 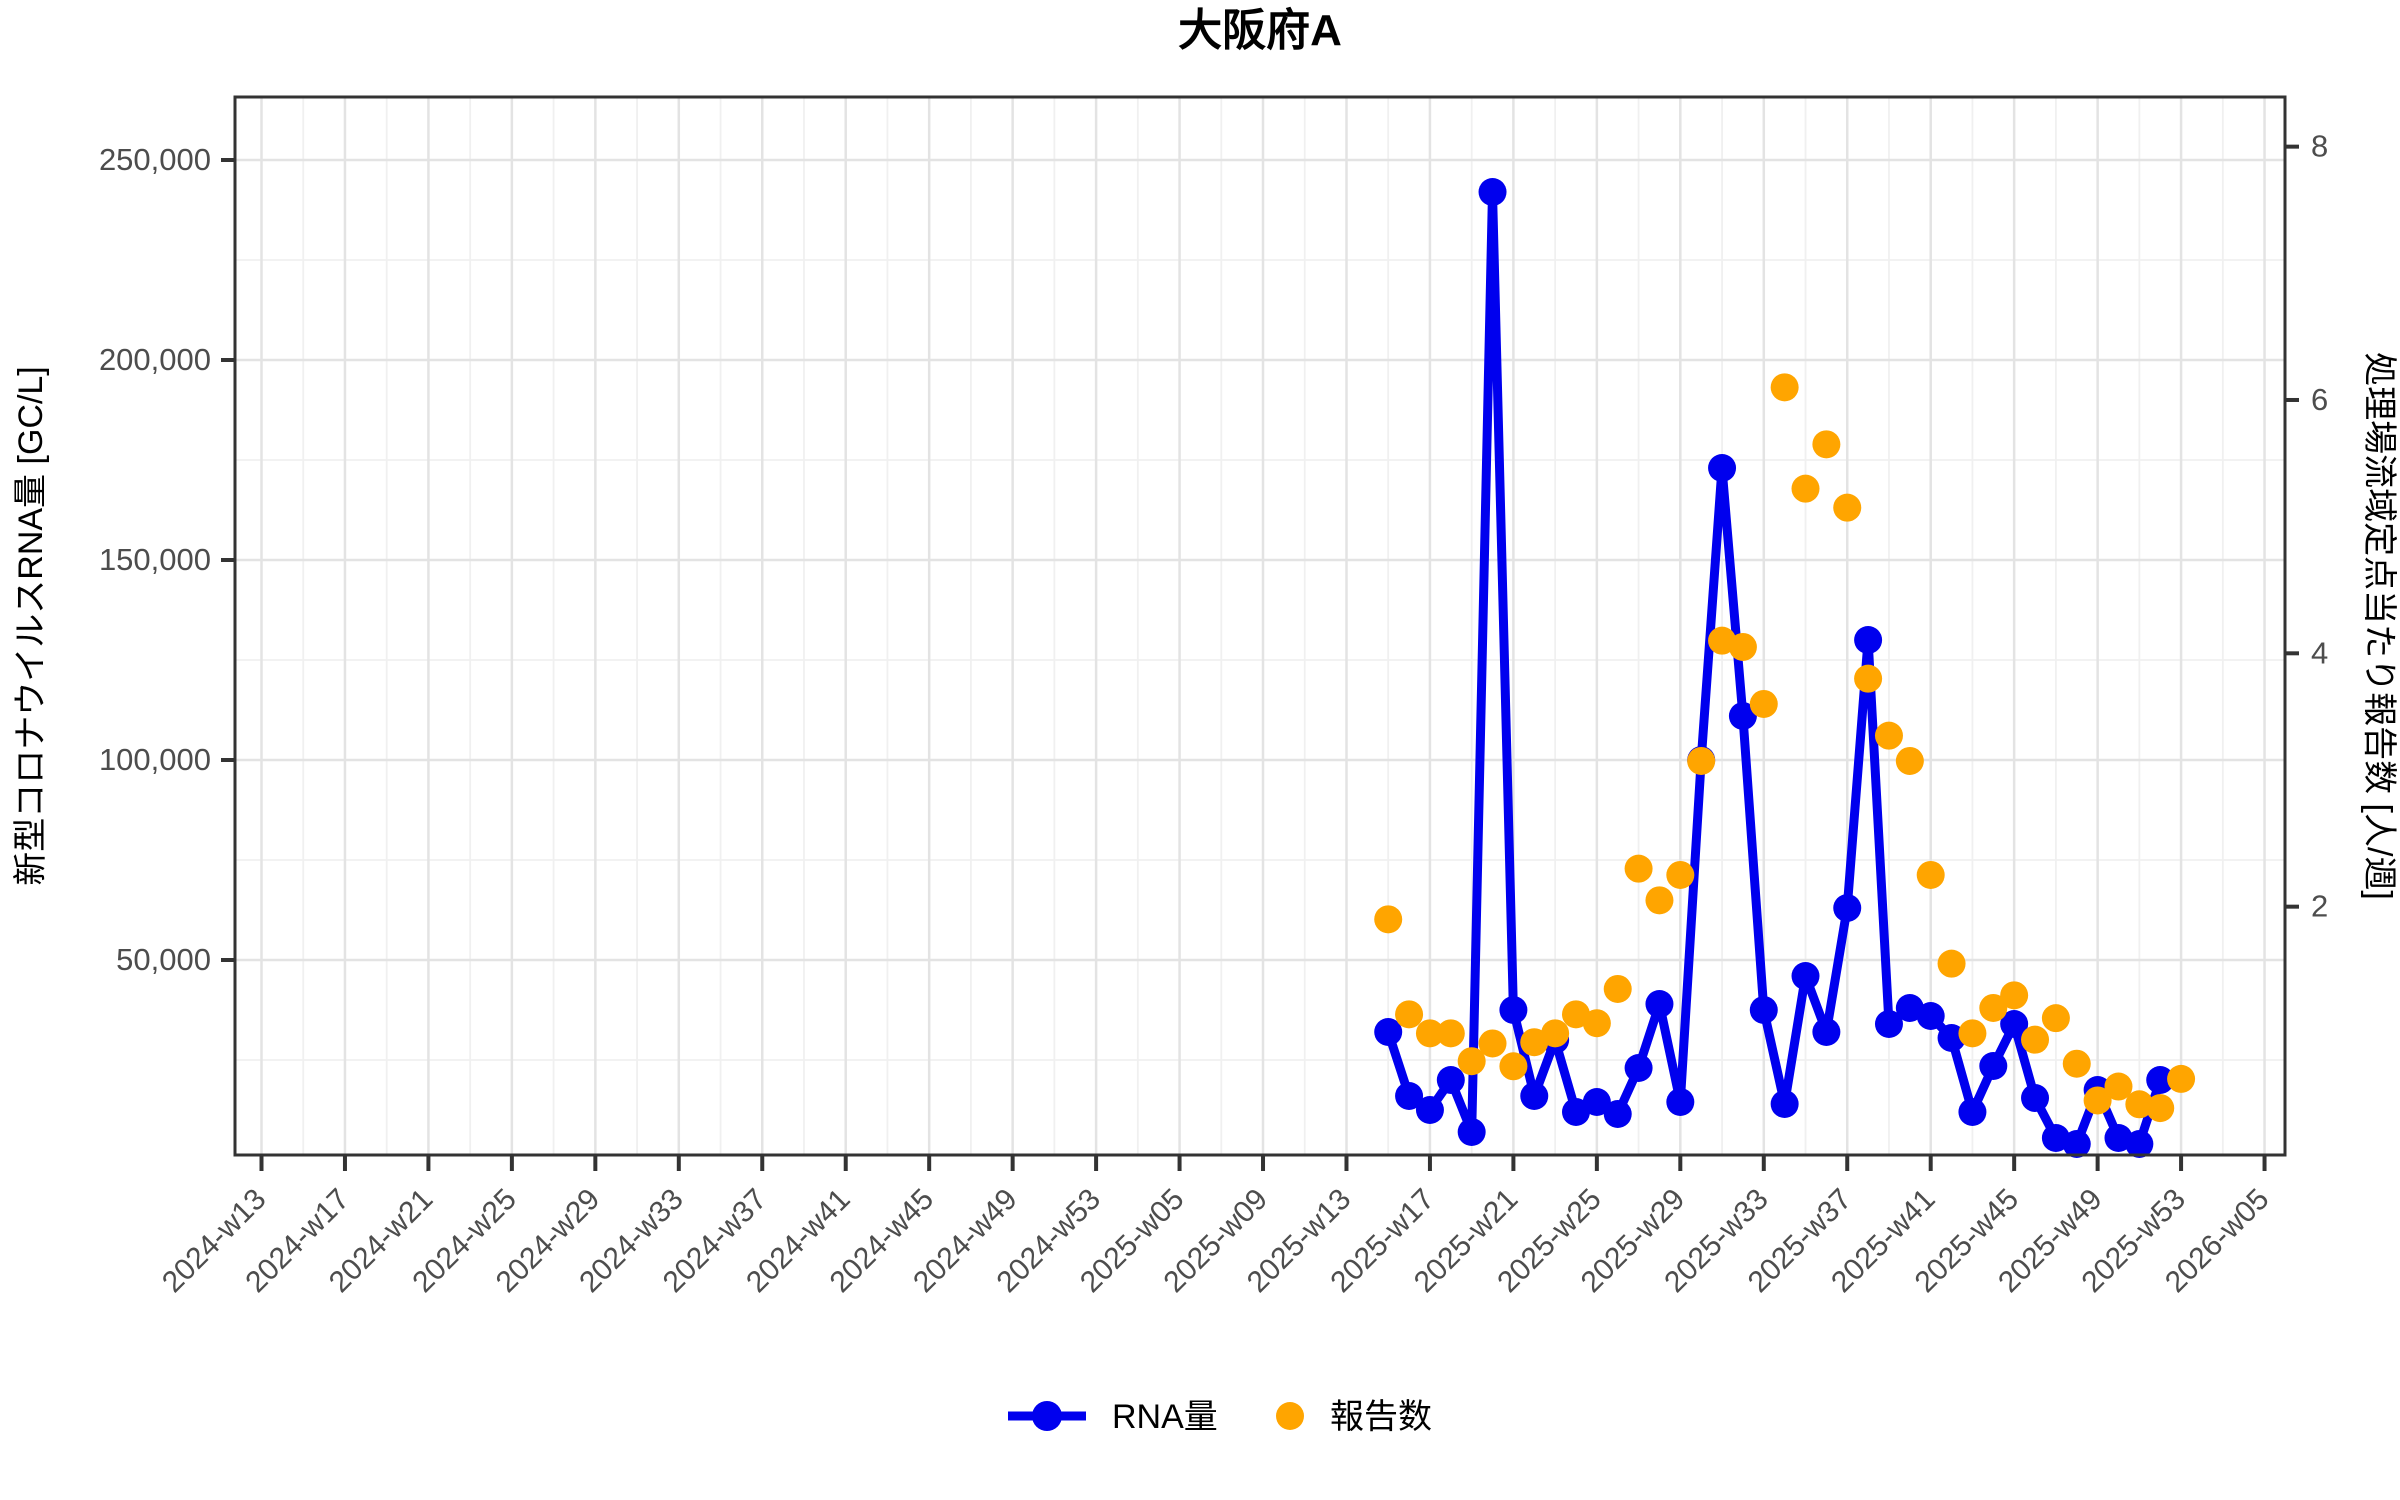 I want to click on legend-rna-label: RNA量, so click(x=1165, y=1417).